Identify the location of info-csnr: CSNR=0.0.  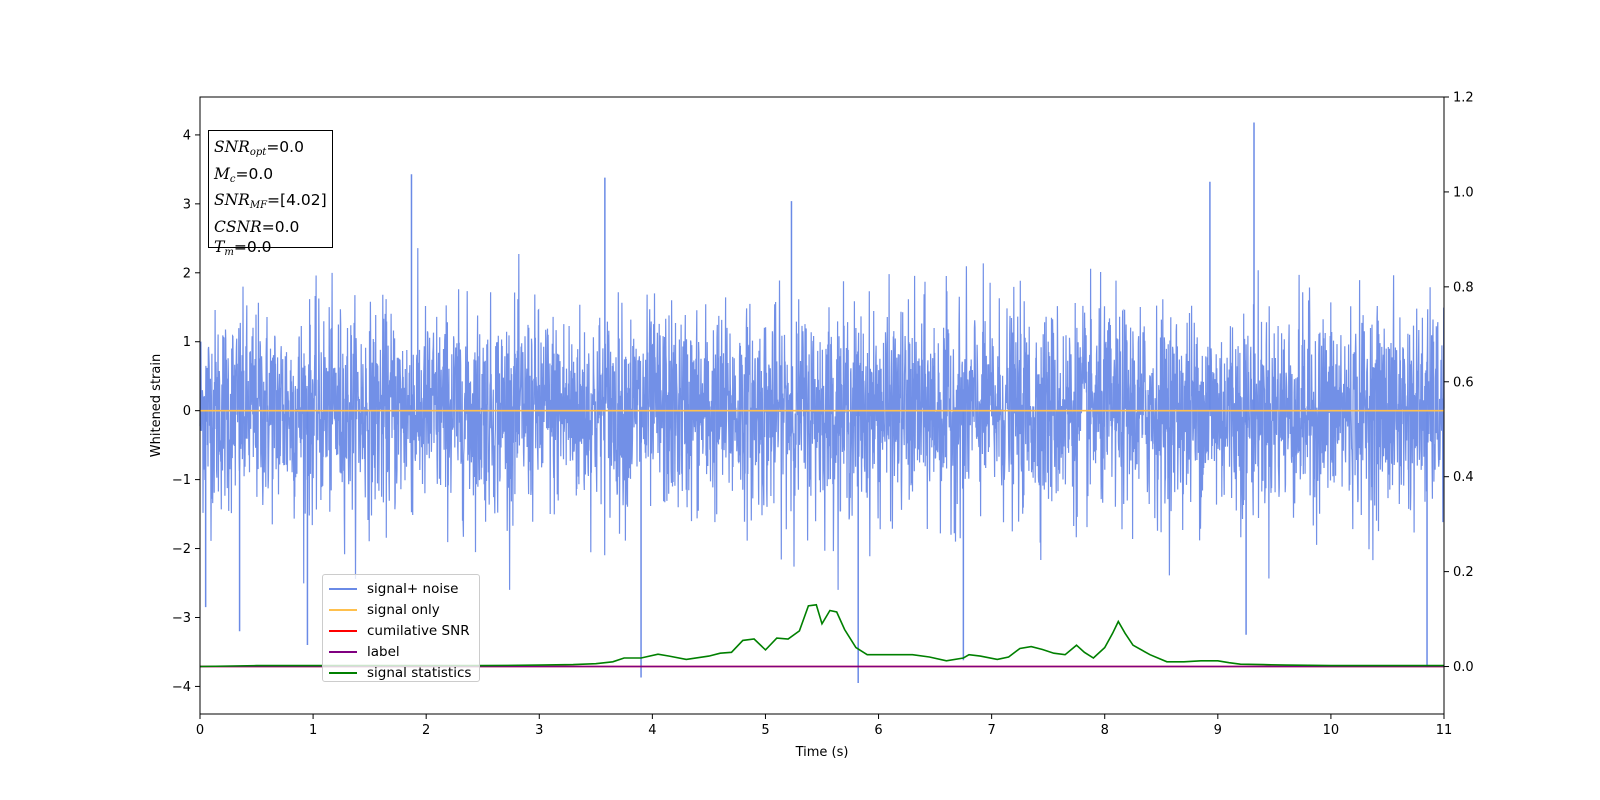
(257, 226).